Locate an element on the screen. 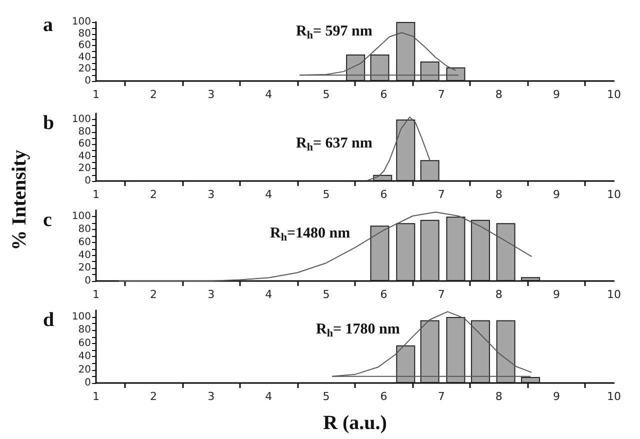 The width and height of the screenshot is (640, 439). x-axis-title: R (a.u.) is located at coordinates (355, 423).